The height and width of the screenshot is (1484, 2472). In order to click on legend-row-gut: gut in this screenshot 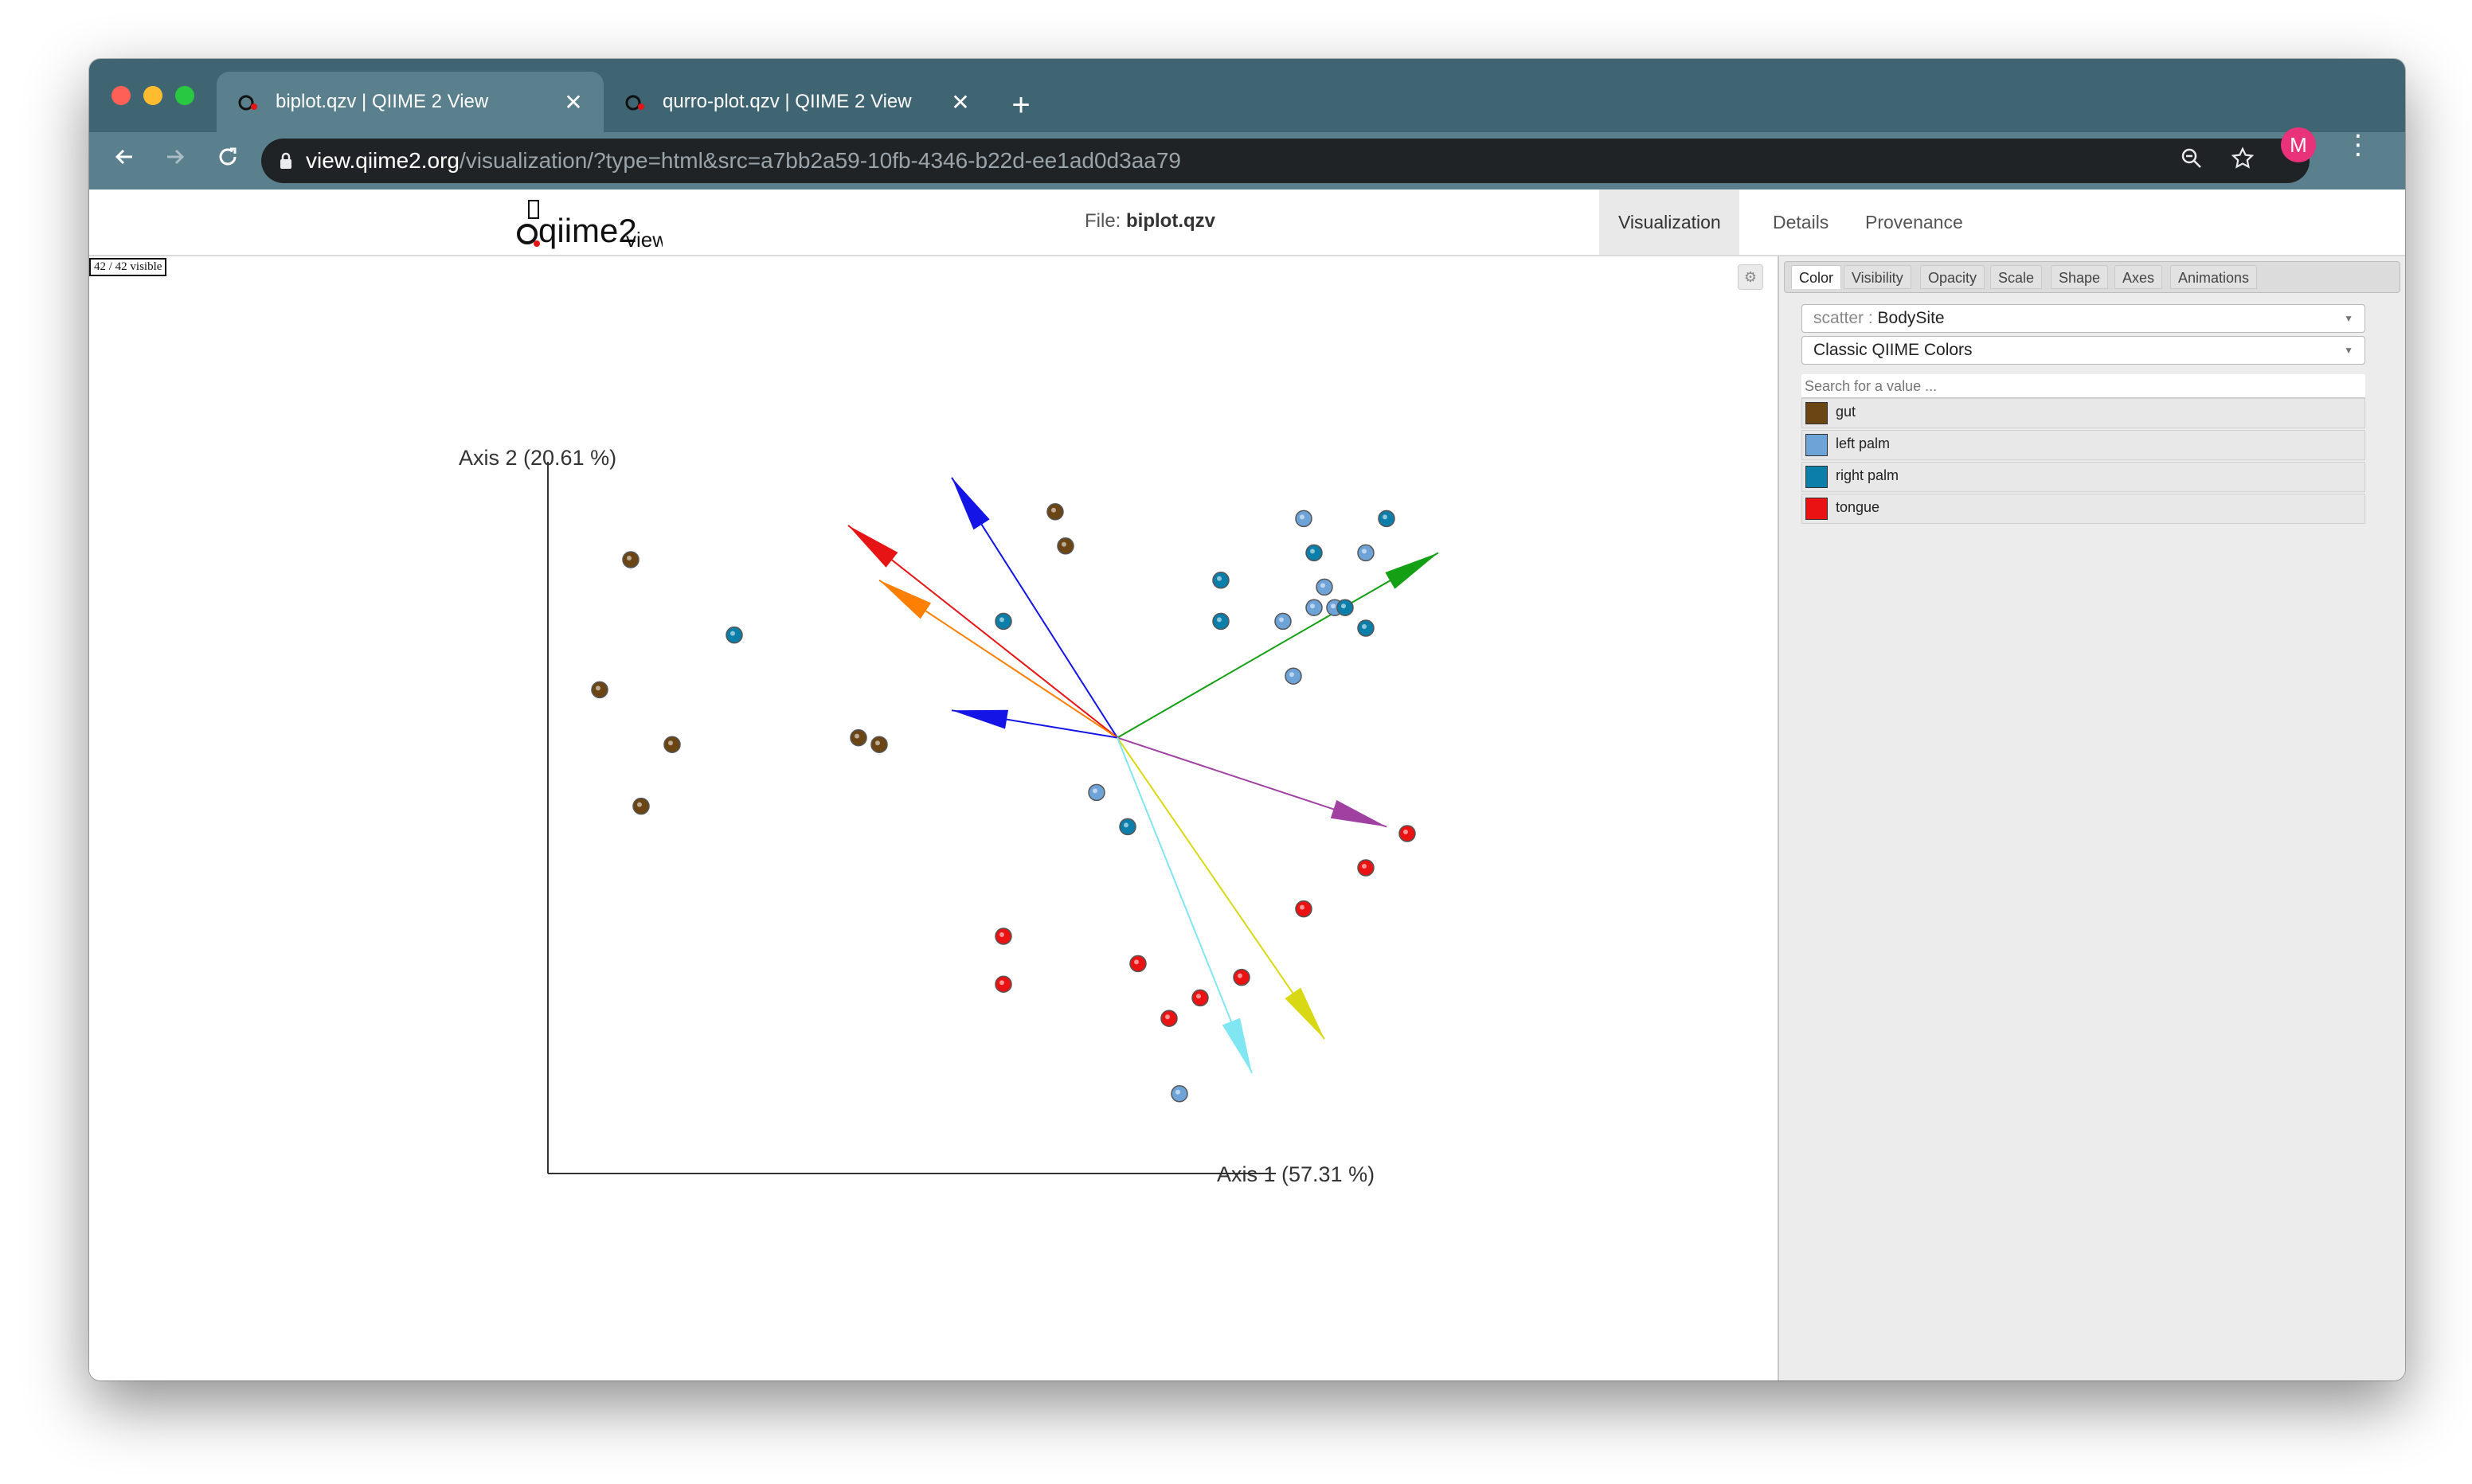, I will do `click(2083, 413)`.